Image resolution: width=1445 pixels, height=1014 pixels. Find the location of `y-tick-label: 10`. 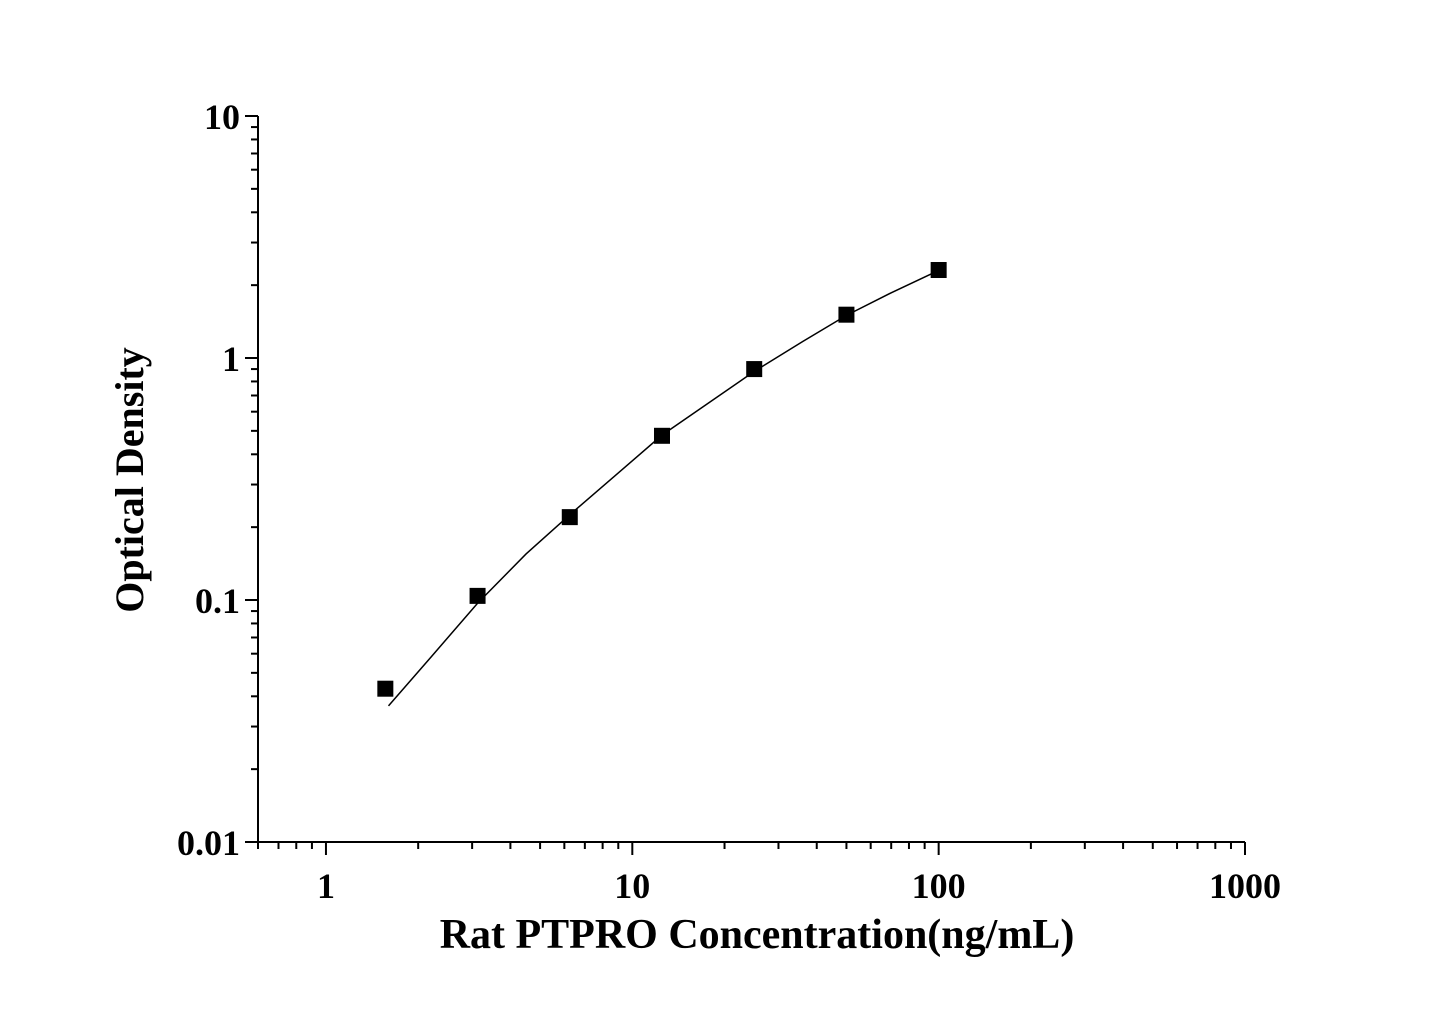

y-tick-label: 10 is located at coordinates (222, 117).